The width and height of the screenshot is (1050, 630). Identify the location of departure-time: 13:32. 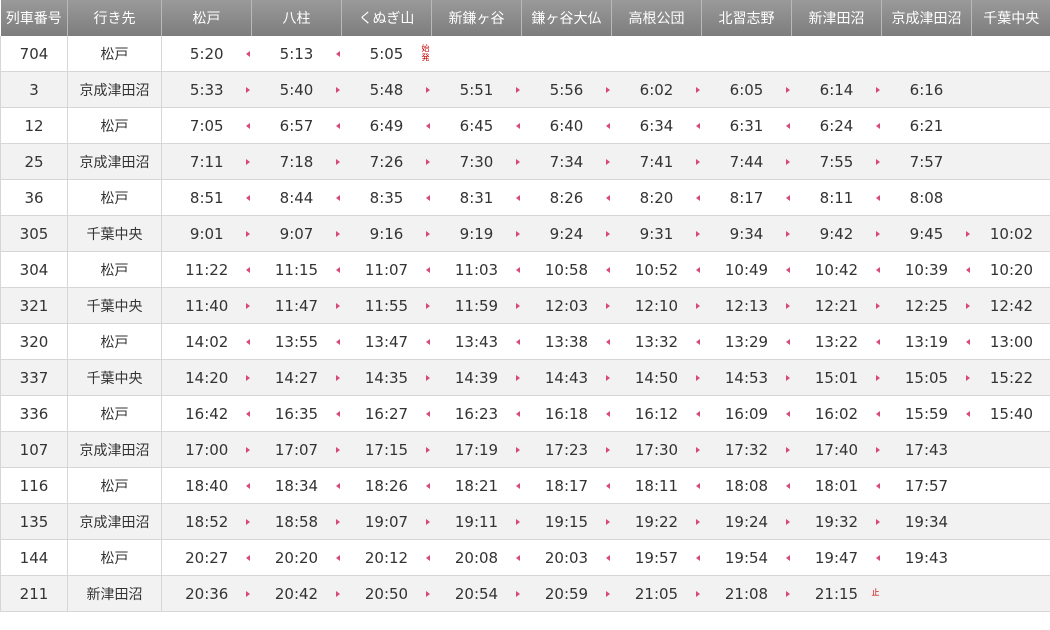
(656, 341).